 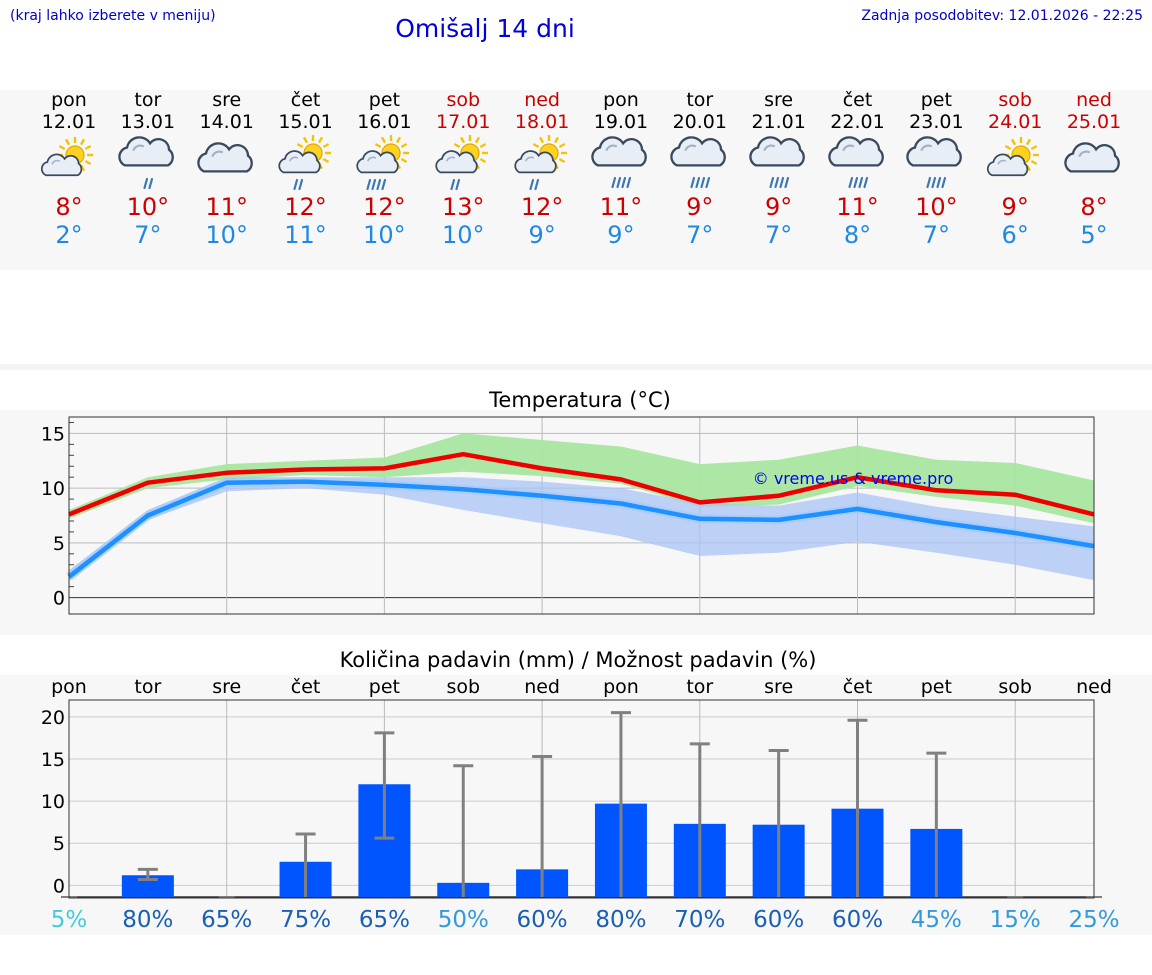 I want to click on precip-tick-label: 15, so click(x=53, y=760).